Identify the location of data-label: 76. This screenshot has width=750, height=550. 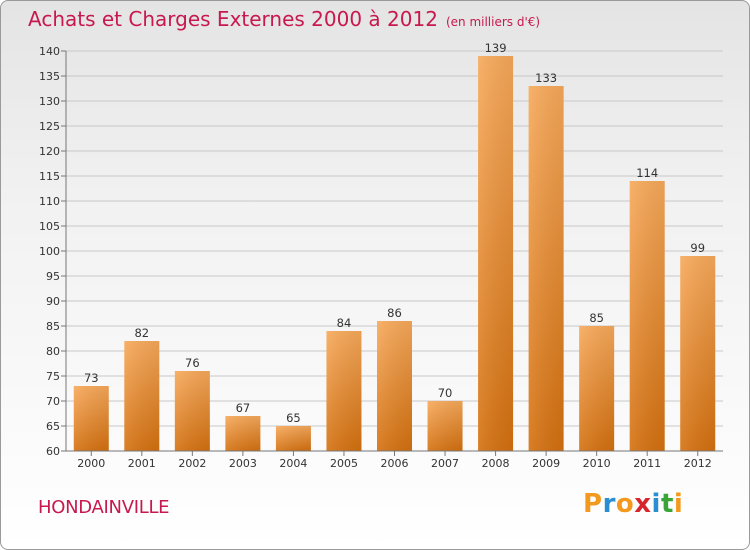
(192, 363).